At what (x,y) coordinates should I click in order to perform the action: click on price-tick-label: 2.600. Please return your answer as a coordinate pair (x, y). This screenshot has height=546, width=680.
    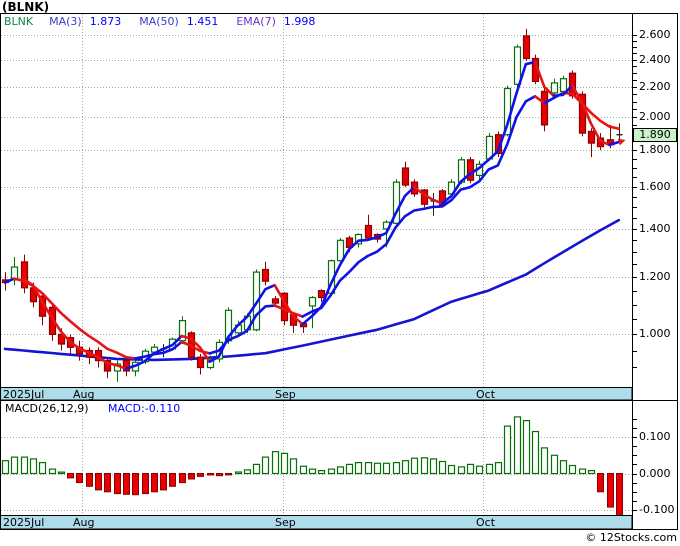
    Looking at the image, I should click on (655, 34).